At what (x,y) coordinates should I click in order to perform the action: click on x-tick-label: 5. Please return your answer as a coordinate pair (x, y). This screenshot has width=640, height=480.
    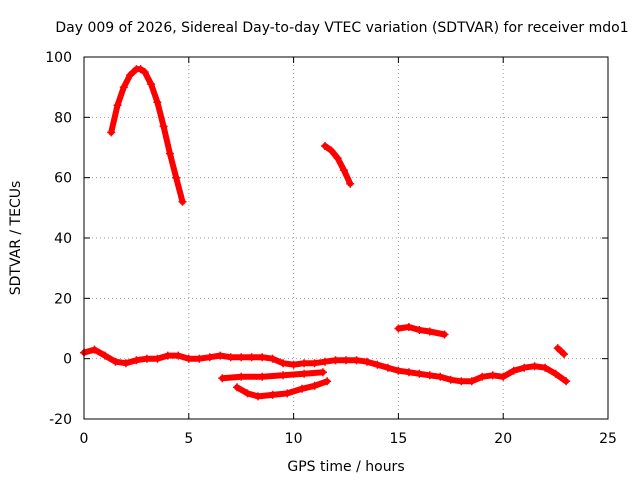
    Looking at the image, I should click on (188, 439).